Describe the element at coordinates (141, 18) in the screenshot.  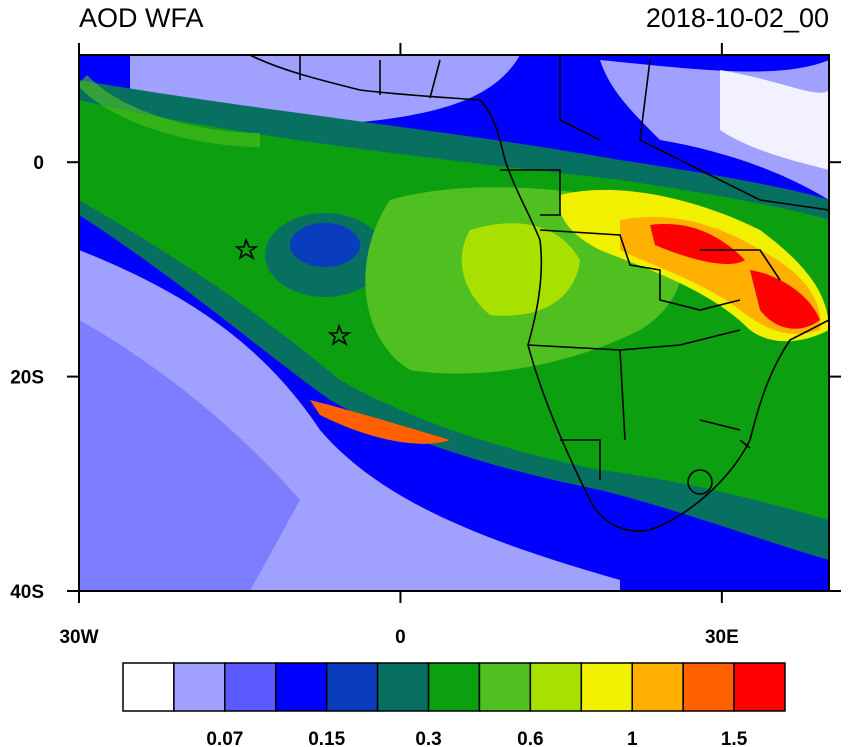
I see `title: AOD WFA` at that location.